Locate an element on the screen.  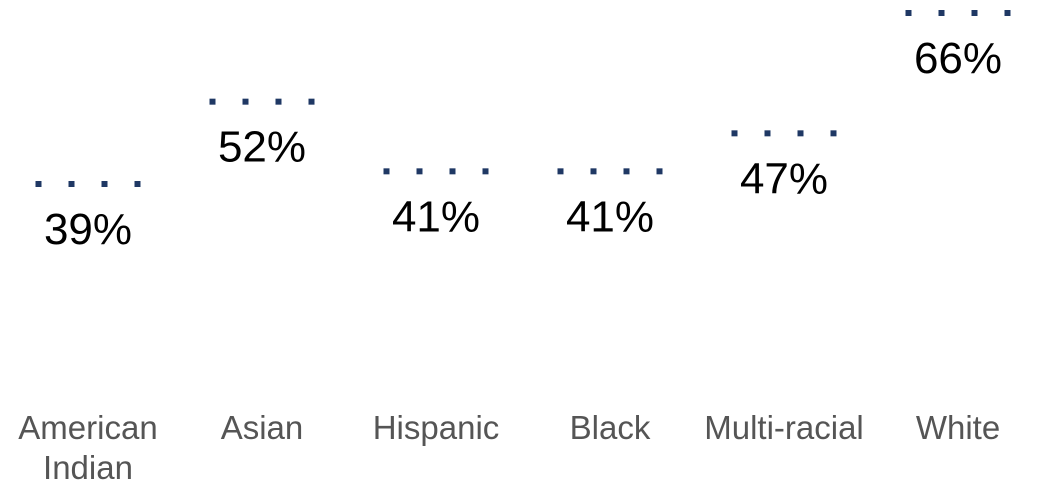
data-label: 39% is located at coordinates (88, 229).